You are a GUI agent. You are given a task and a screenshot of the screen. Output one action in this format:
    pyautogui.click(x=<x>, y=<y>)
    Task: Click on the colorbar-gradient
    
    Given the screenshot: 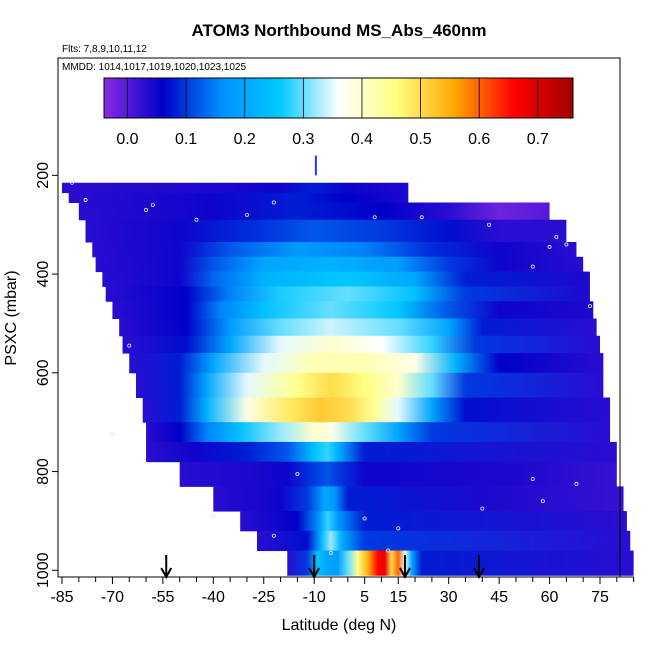 What is the action you would take?
    pyautogui.click(x=338, y=98)
    